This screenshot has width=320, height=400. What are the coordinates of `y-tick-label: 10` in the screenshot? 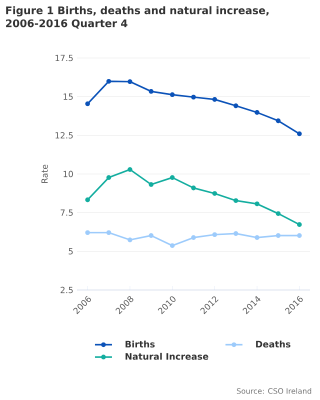 It's located at (68, 174).